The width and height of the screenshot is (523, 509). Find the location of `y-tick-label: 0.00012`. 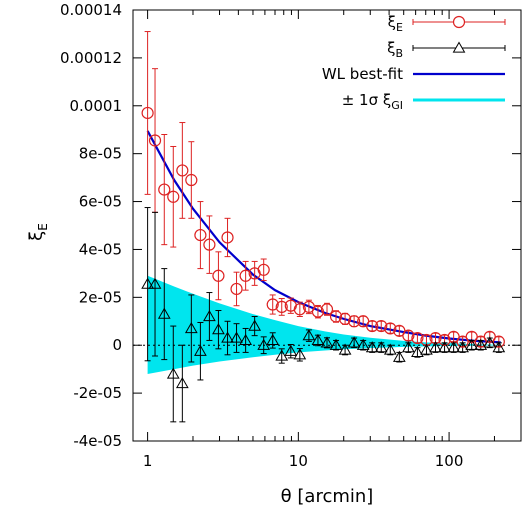

y-tick-label: 0.00012 is located at coordinates (91, 58).